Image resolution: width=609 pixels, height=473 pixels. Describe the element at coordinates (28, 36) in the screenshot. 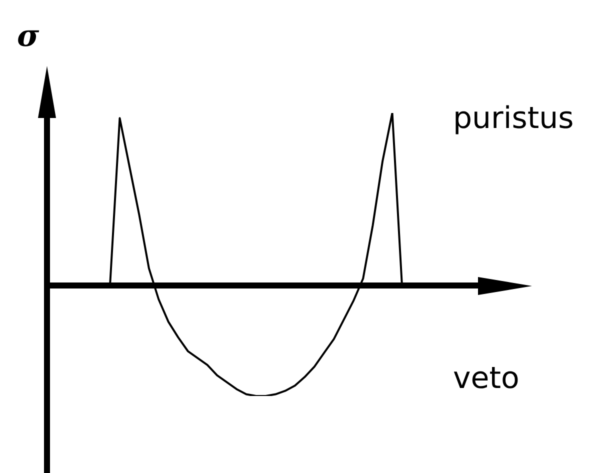

I see `y-axis-title: σ` at that location.